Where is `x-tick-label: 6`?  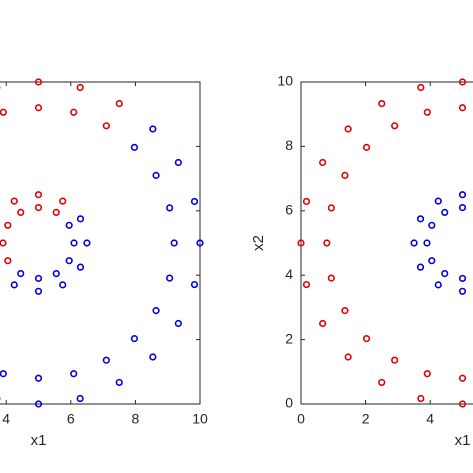 x-tick-label: 6 is located at coordinates (71, 419).